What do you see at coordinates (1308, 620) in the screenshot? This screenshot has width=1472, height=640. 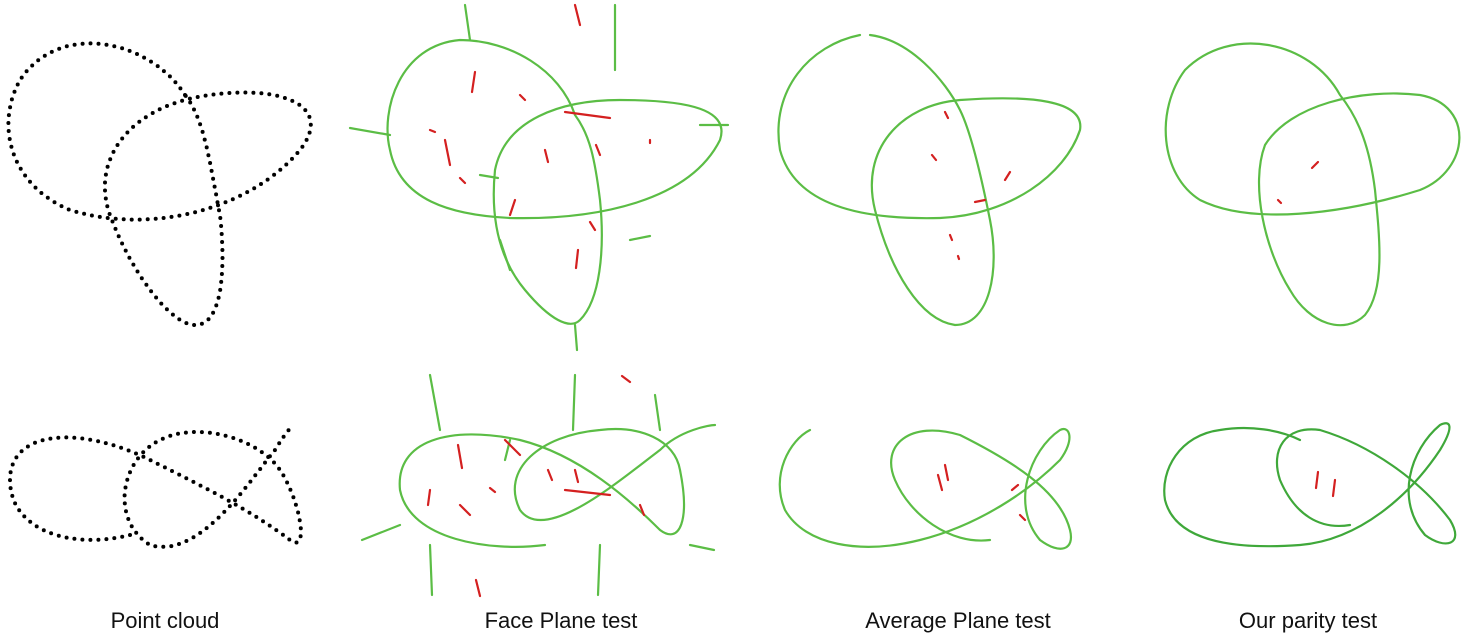 I see `caption-our-parity-test: Our parity test` at bounding box center [1308, 620].